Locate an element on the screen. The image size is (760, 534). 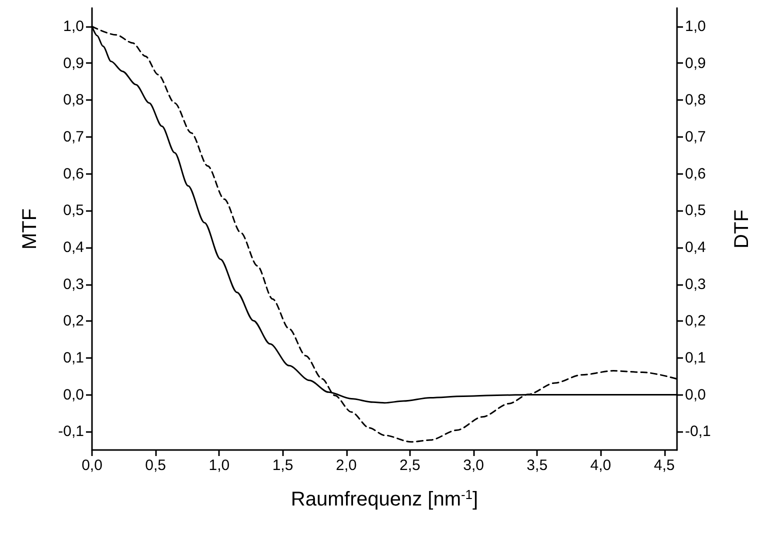
y-tick-label: -0,1 is located at coordinates (71, 431).